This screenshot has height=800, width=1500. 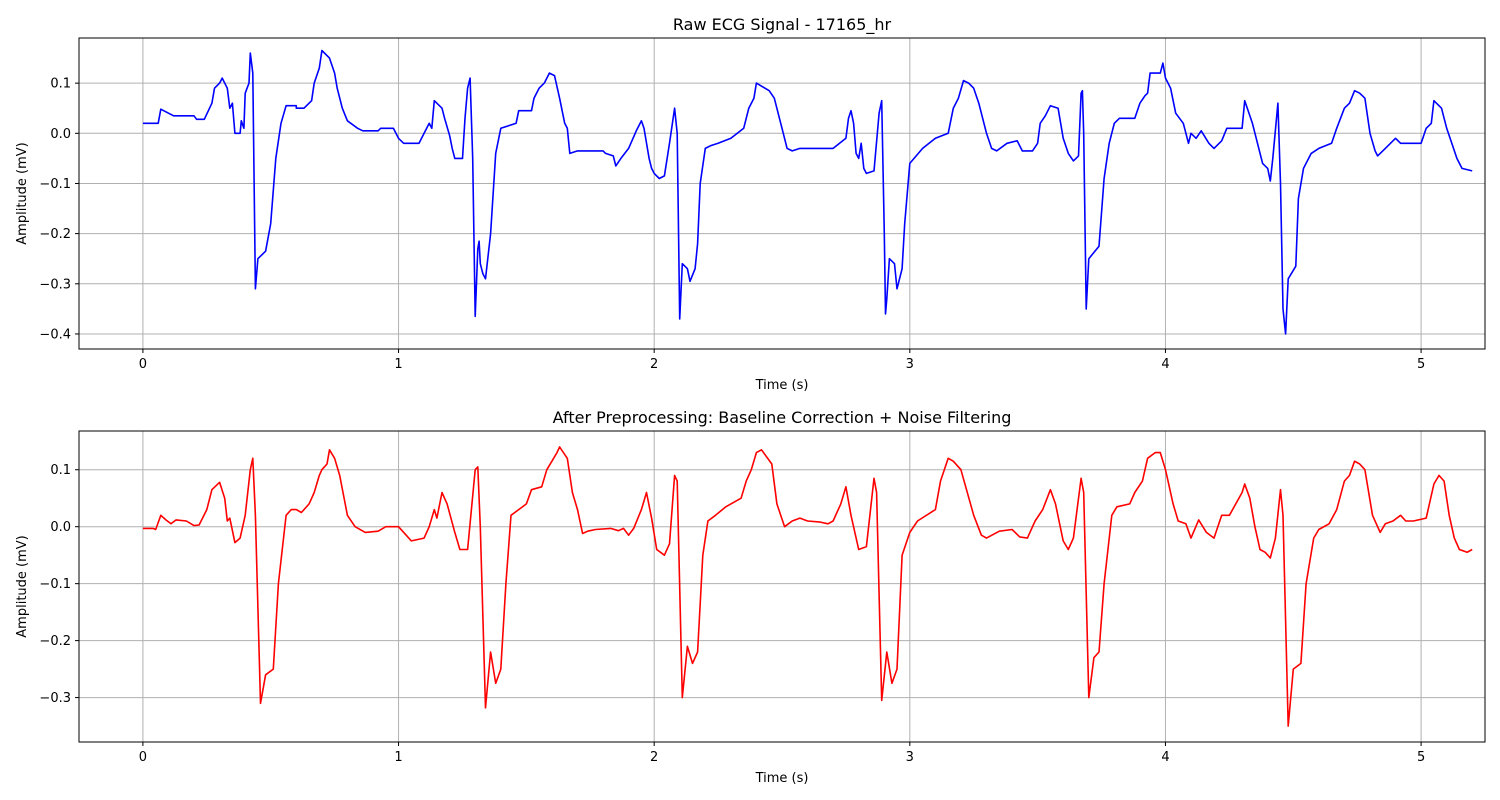 I want to click on raw-xtick-label: 3, so click(x=910, y=364).